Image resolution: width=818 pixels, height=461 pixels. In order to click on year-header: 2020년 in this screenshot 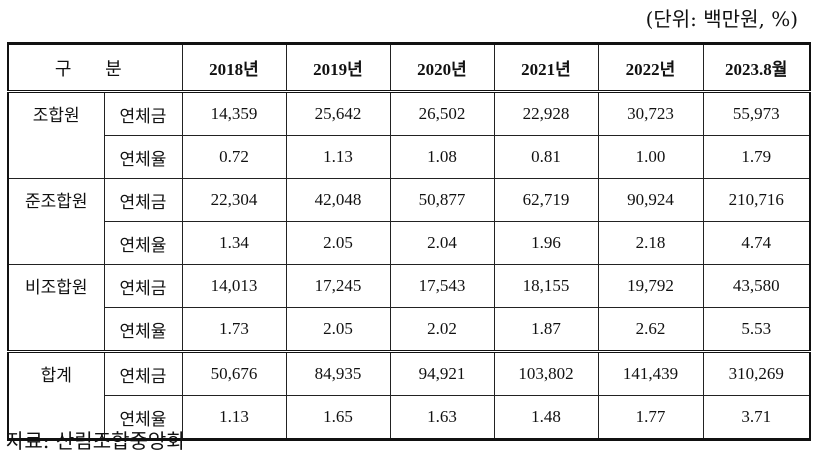, I will do `click(442, 68)`.